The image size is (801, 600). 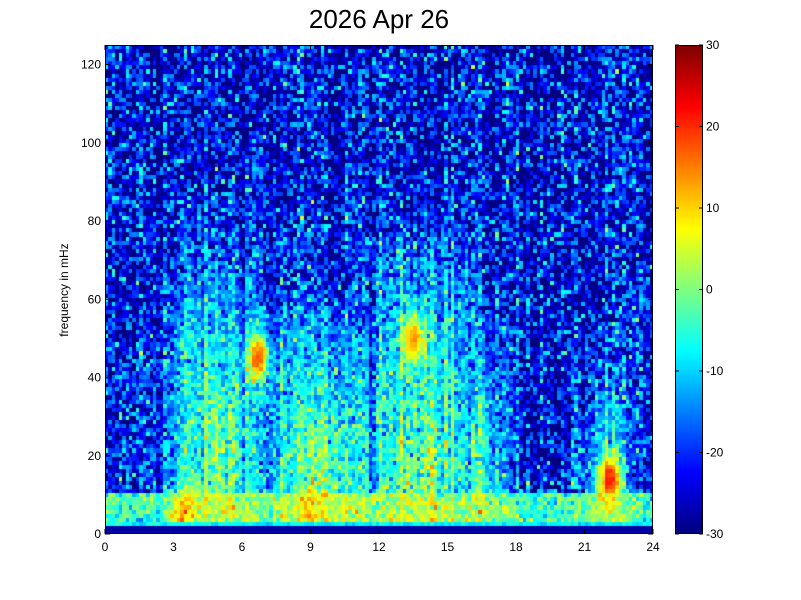 What do you see at coordinates (709, 290) in the screenshot?
I see `colorbar-tick-label: 0` at bounding box center [709, 290].